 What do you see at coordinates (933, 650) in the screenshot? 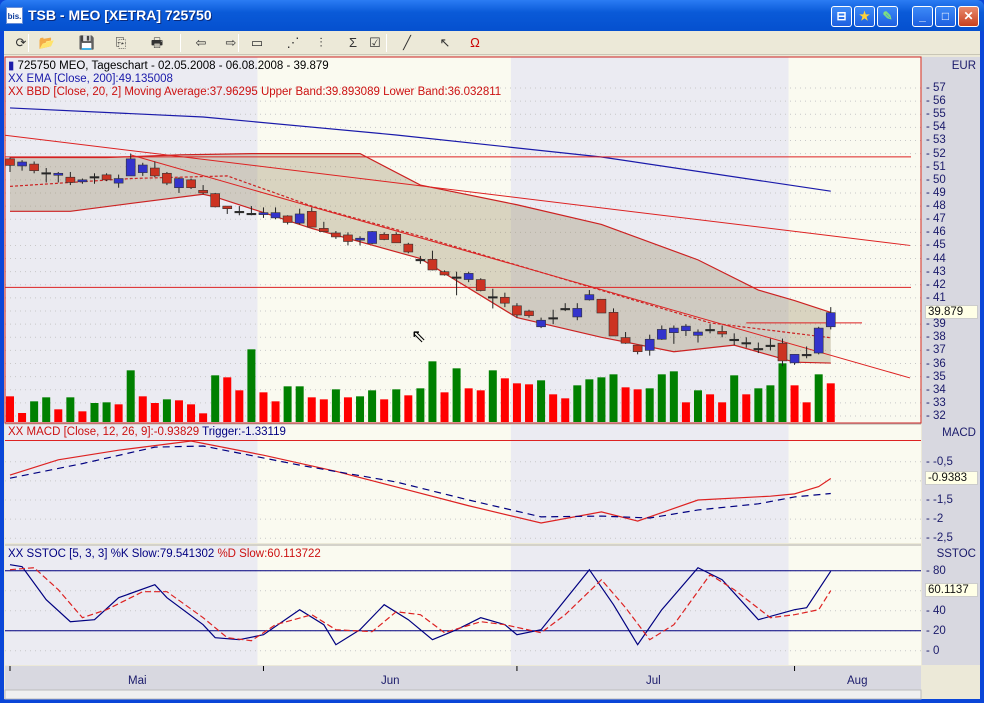
I see `sstoc-tick-label: - 0` at bounding box center [933, 650].